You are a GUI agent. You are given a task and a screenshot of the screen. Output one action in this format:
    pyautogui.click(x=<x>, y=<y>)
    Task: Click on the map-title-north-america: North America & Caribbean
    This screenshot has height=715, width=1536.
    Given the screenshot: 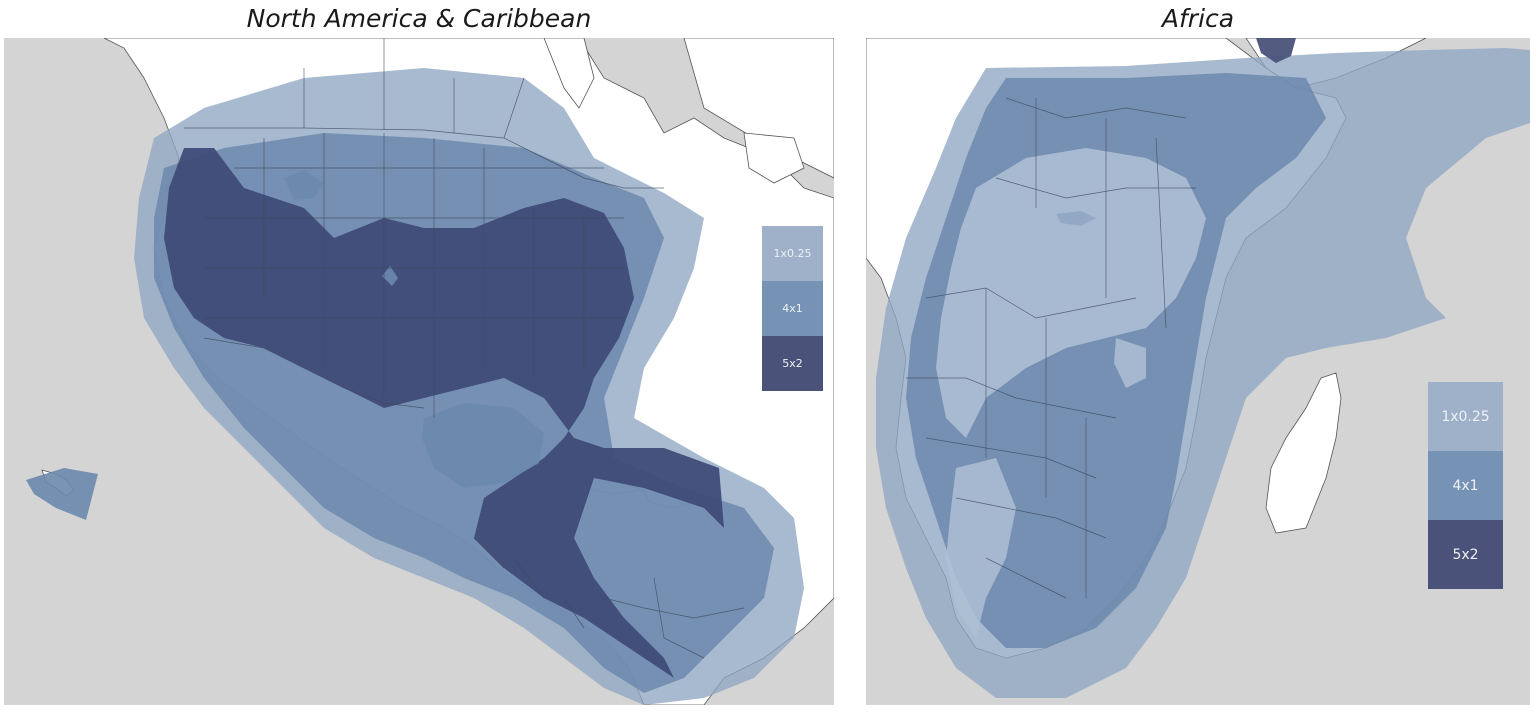 What is the action you would take?
    pyautogui.click(x=419, y=18)
    